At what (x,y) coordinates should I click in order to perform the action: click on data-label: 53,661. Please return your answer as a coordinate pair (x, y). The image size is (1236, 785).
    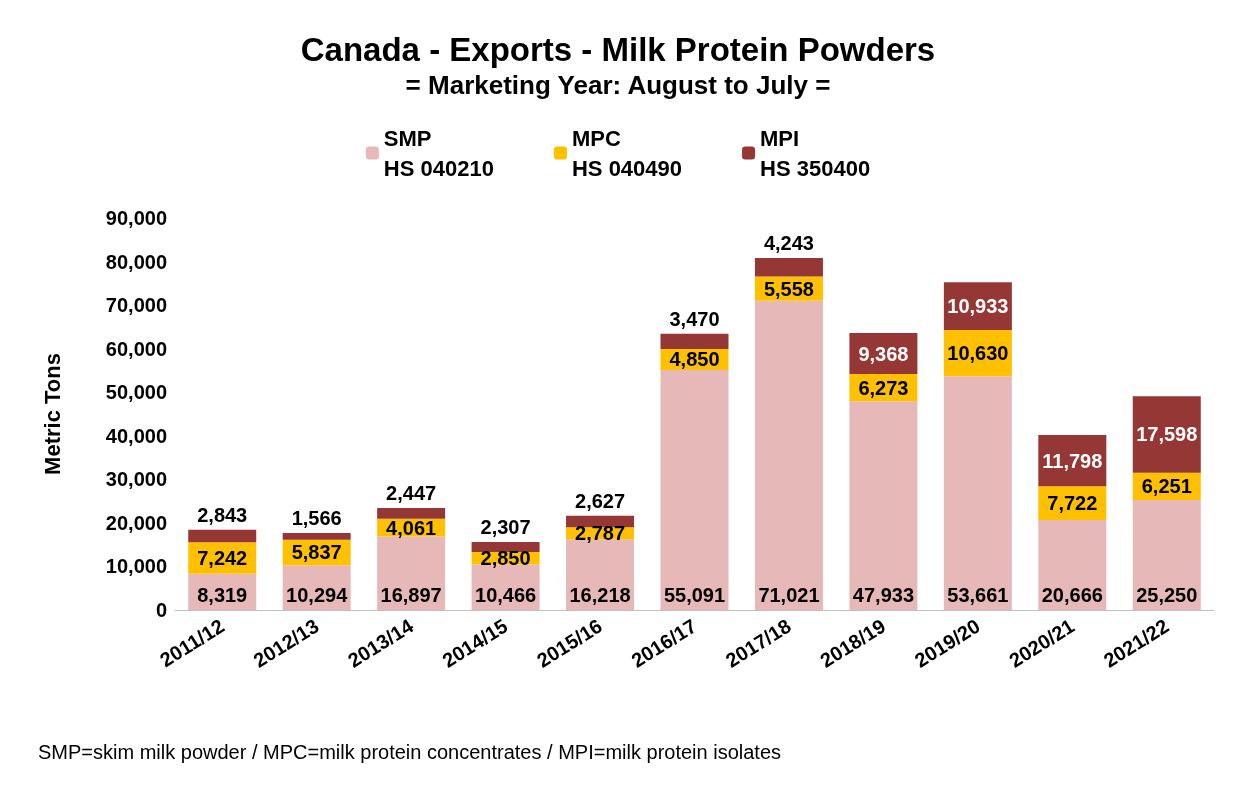
    Looking at the image, I should click on (978, 595).